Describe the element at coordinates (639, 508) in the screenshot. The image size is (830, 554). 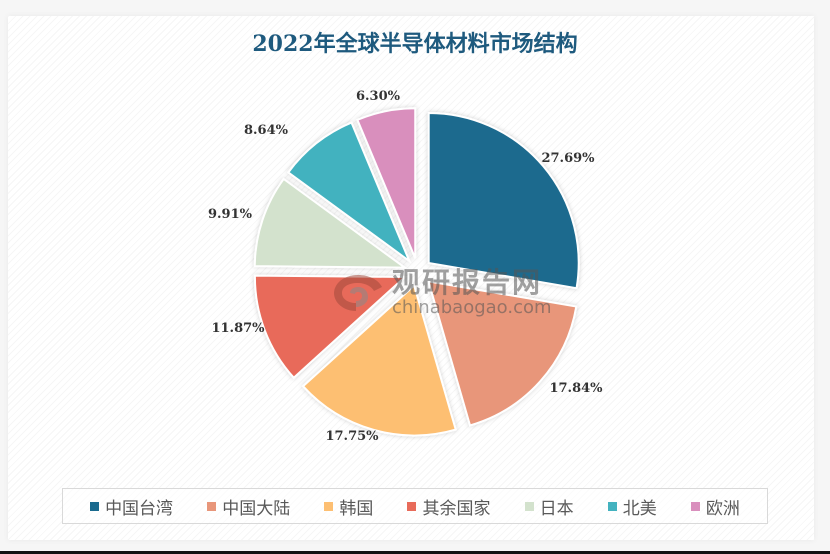
I see `legend-label: 北美` at that location.